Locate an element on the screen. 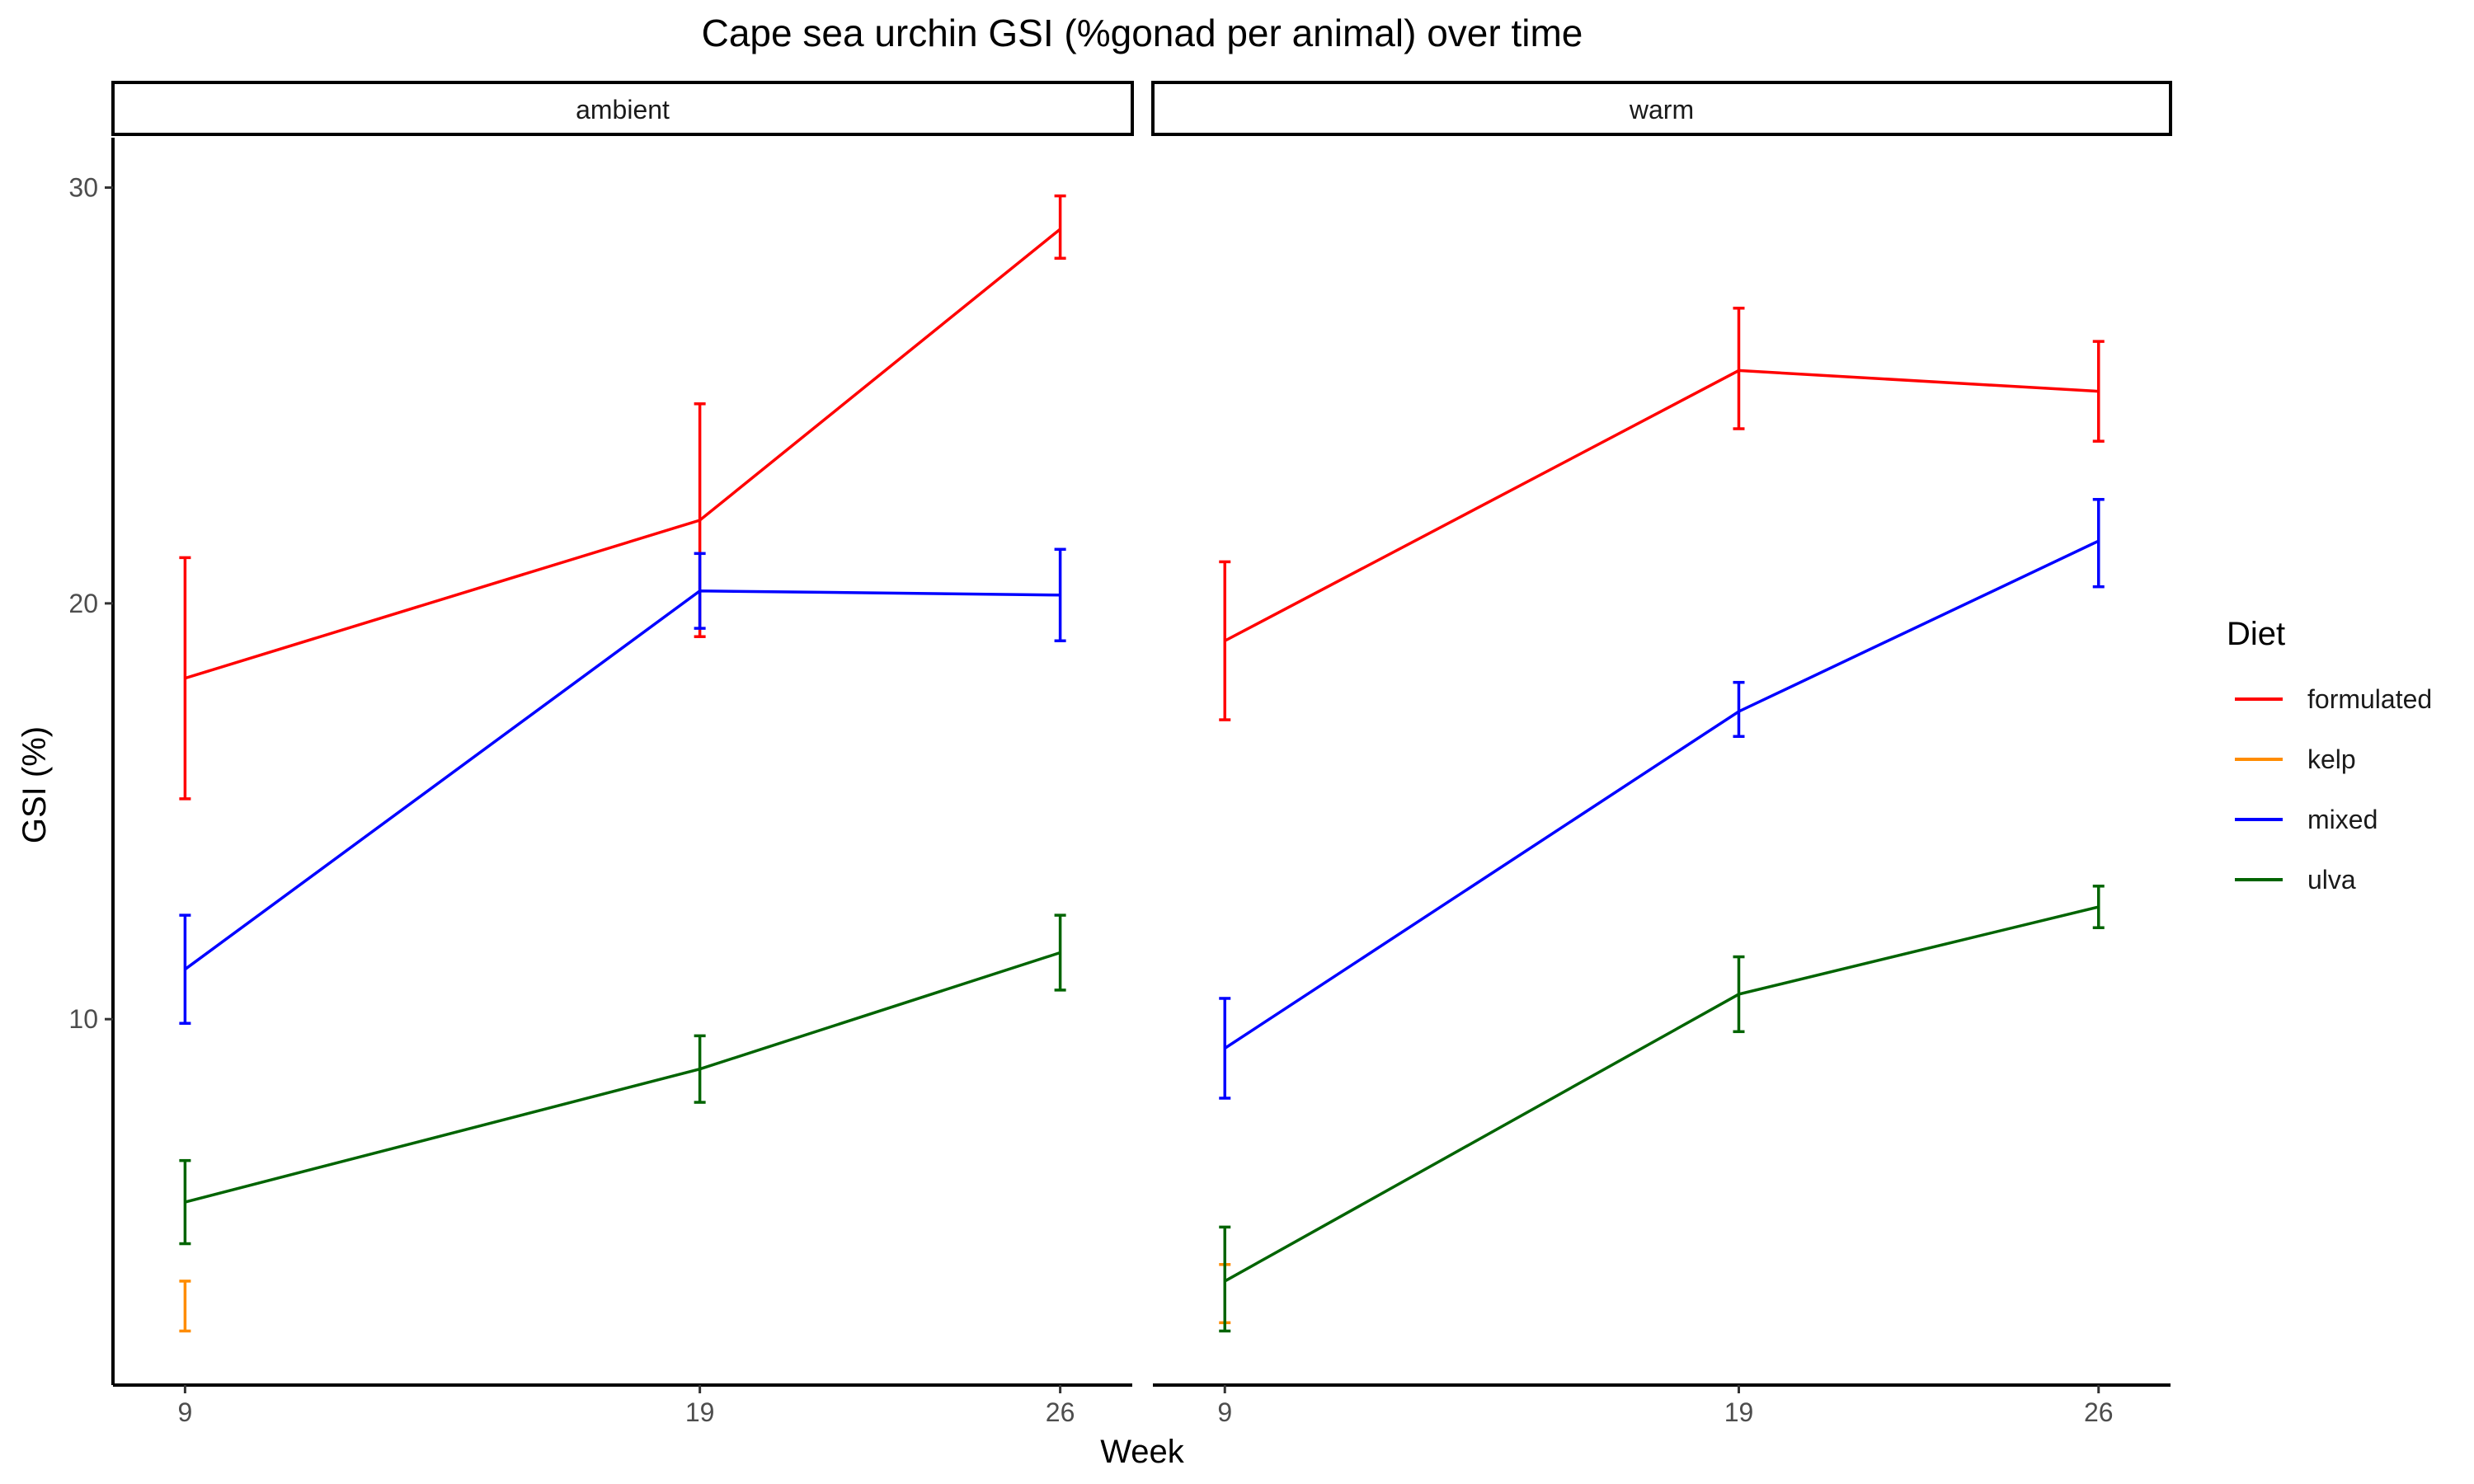  legend-item-formulated: formulated is located at coordinates (2333, 699).